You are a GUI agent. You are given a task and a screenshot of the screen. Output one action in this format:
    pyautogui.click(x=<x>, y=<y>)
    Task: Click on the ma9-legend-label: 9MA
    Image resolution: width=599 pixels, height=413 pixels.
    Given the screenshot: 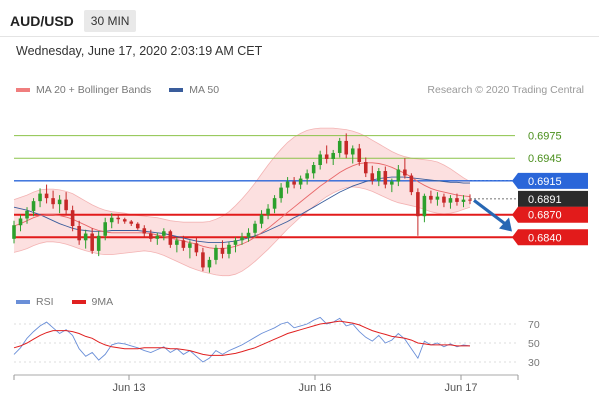 What is the action you would take?
    pyautogui.click(x=102, y=302)
    